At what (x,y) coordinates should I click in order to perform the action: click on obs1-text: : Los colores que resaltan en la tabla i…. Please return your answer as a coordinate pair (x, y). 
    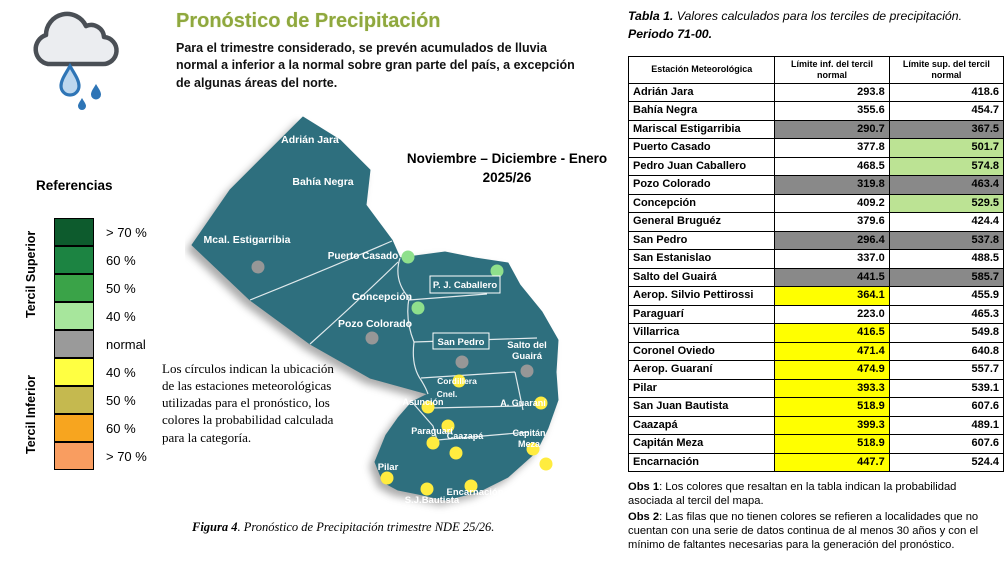
    Looking at the image, I should click on (792, 494).